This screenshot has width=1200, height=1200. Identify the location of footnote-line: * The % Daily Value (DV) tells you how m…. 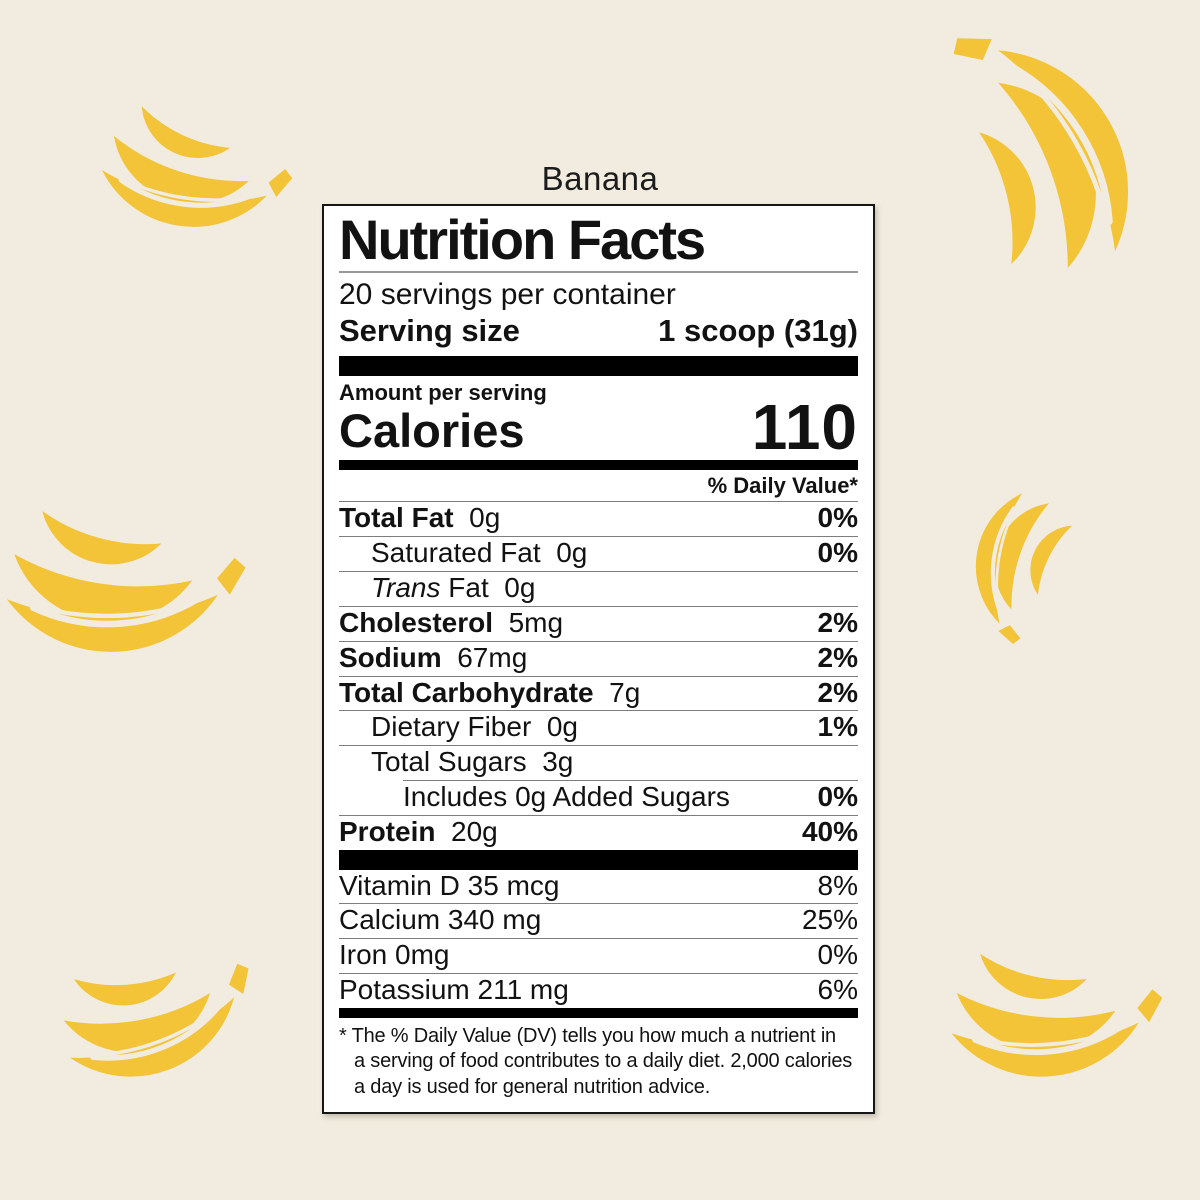
(587, 1035).